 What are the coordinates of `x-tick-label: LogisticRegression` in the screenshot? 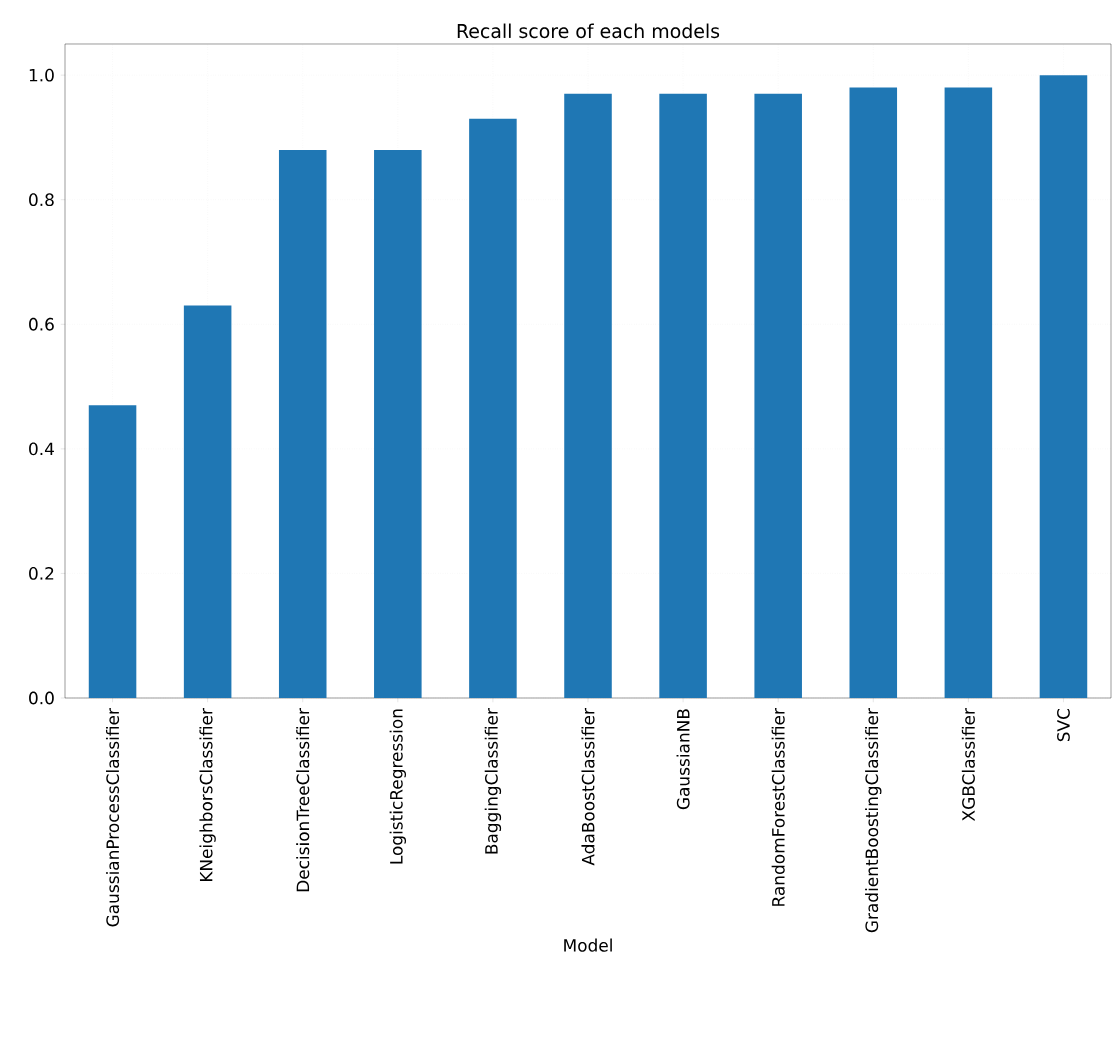 It's located at (398, 786).